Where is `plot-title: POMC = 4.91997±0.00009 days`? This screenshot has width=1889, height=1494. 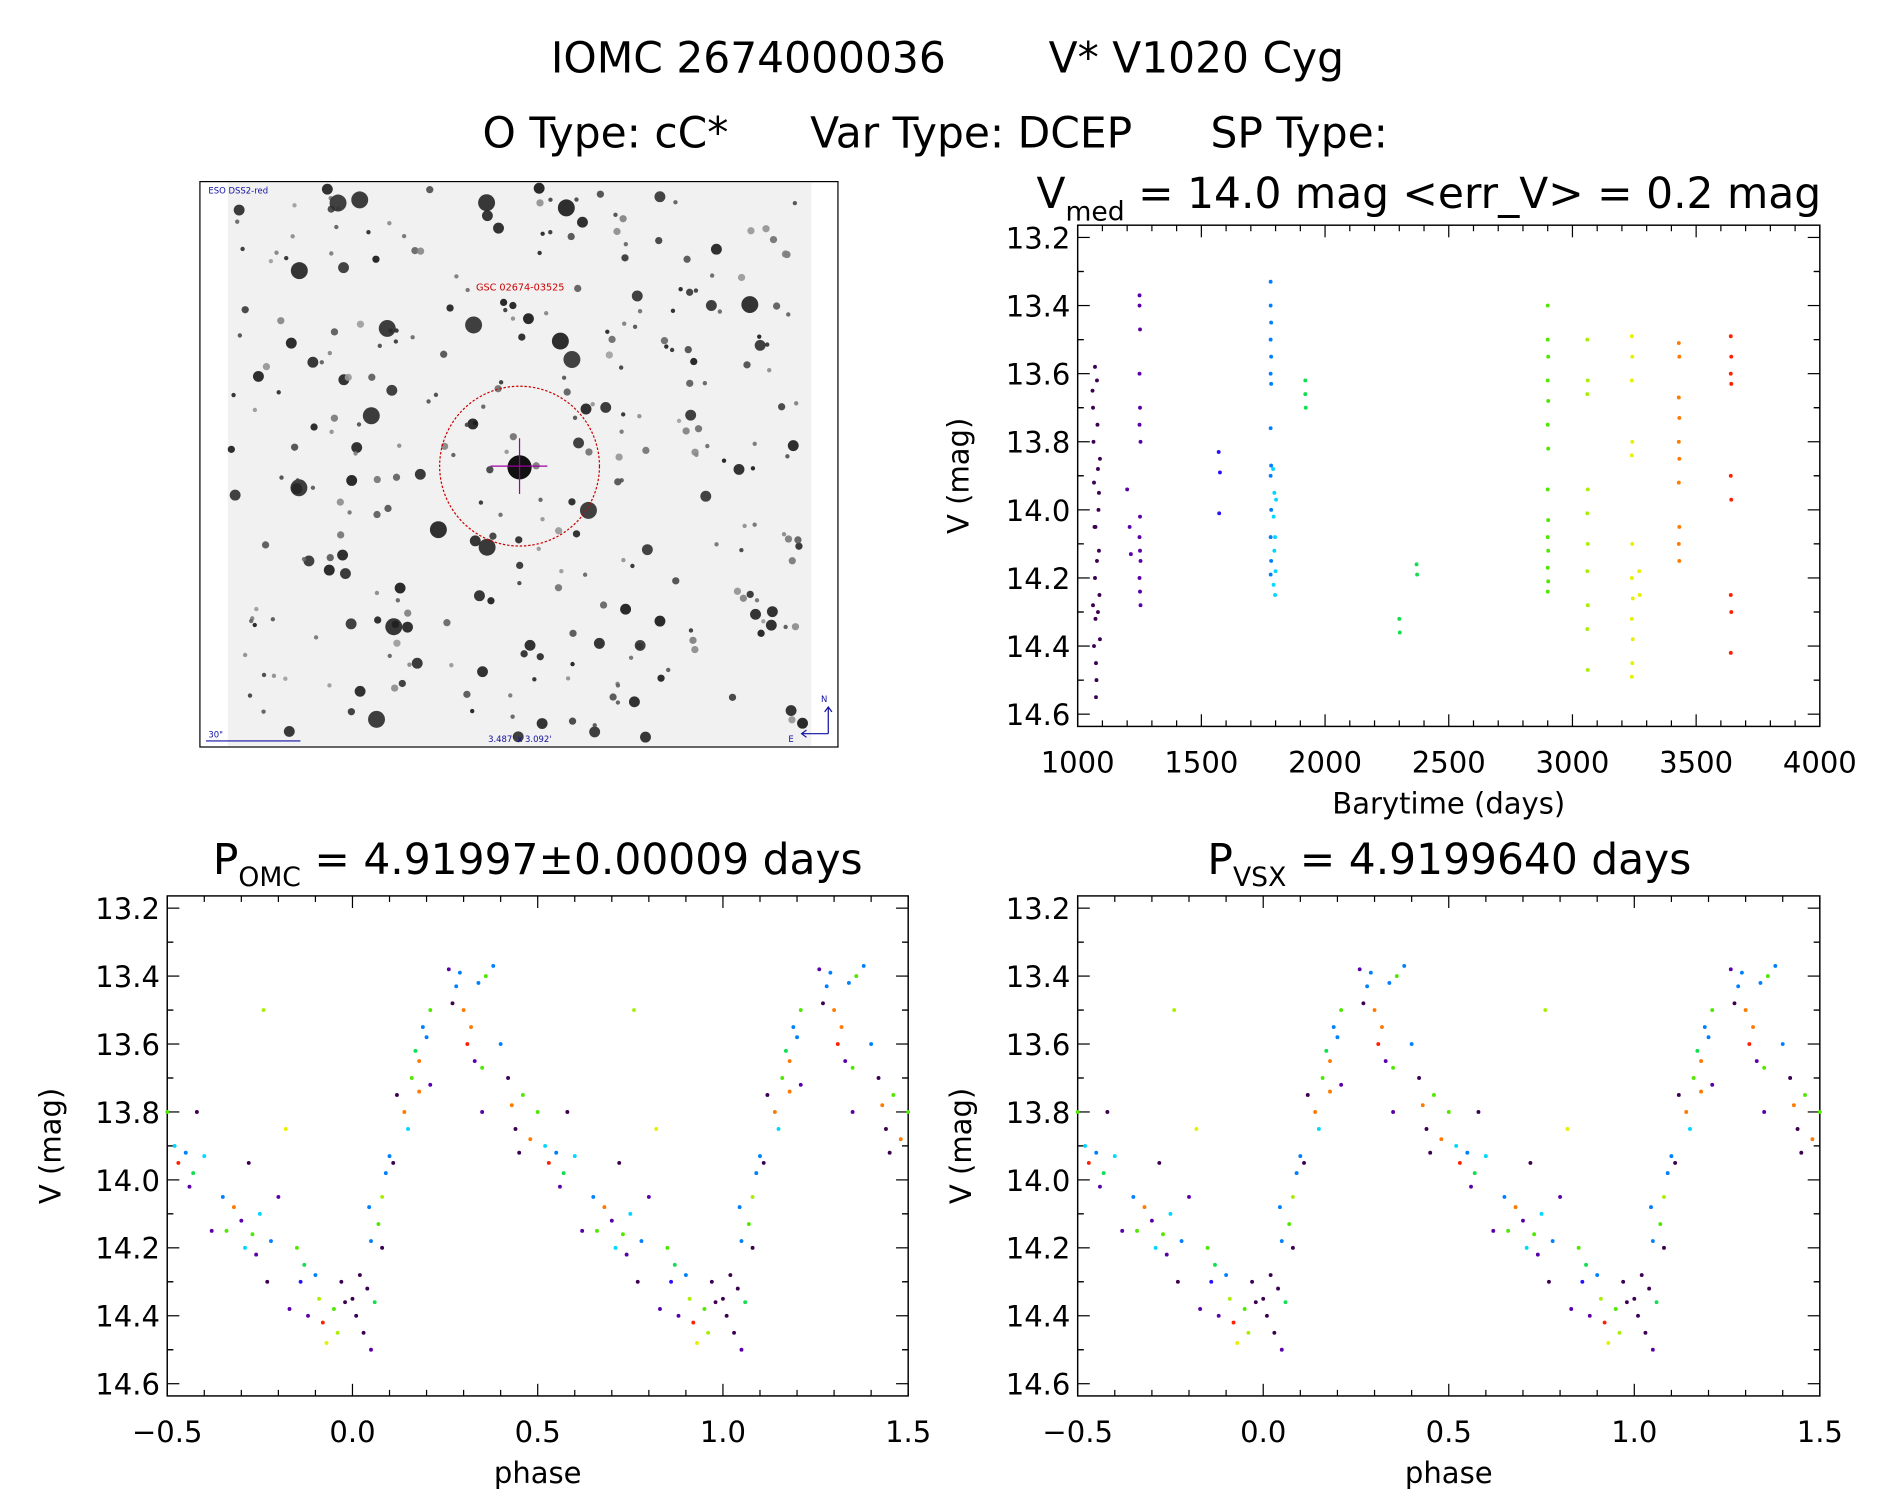 plot-title: POMC = 4.91997±0.00009 days is located at coordinates (538, 864).